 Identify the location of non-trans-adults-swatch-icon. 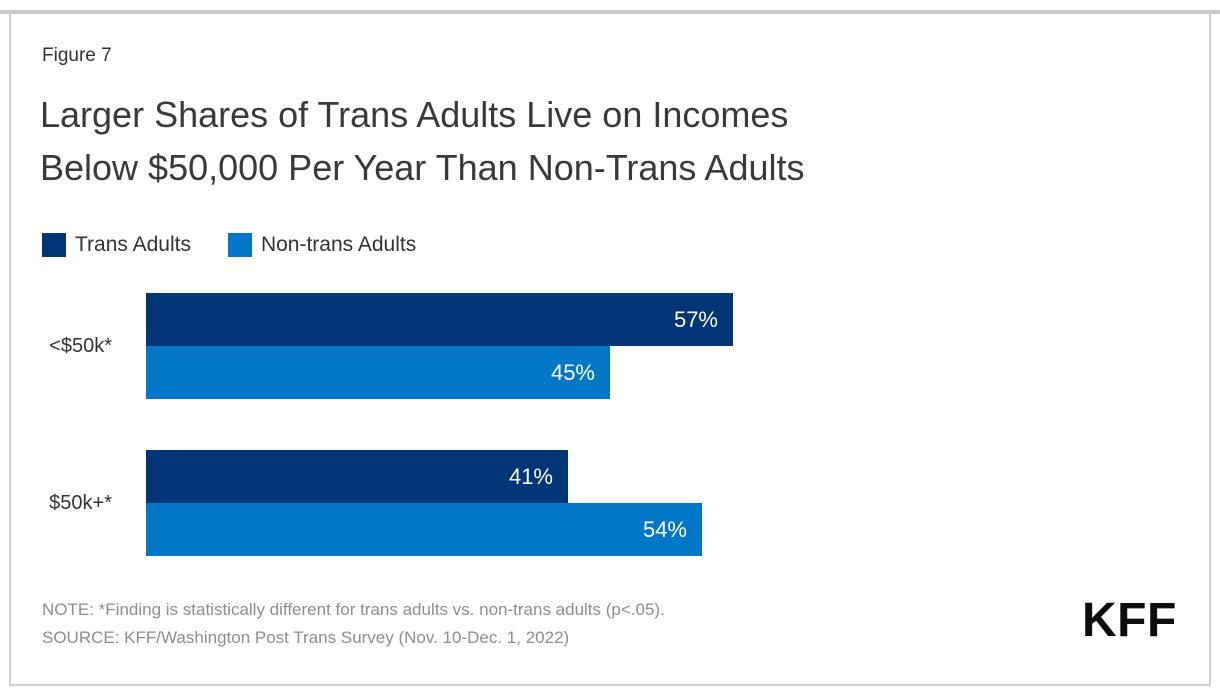
(239, 245).